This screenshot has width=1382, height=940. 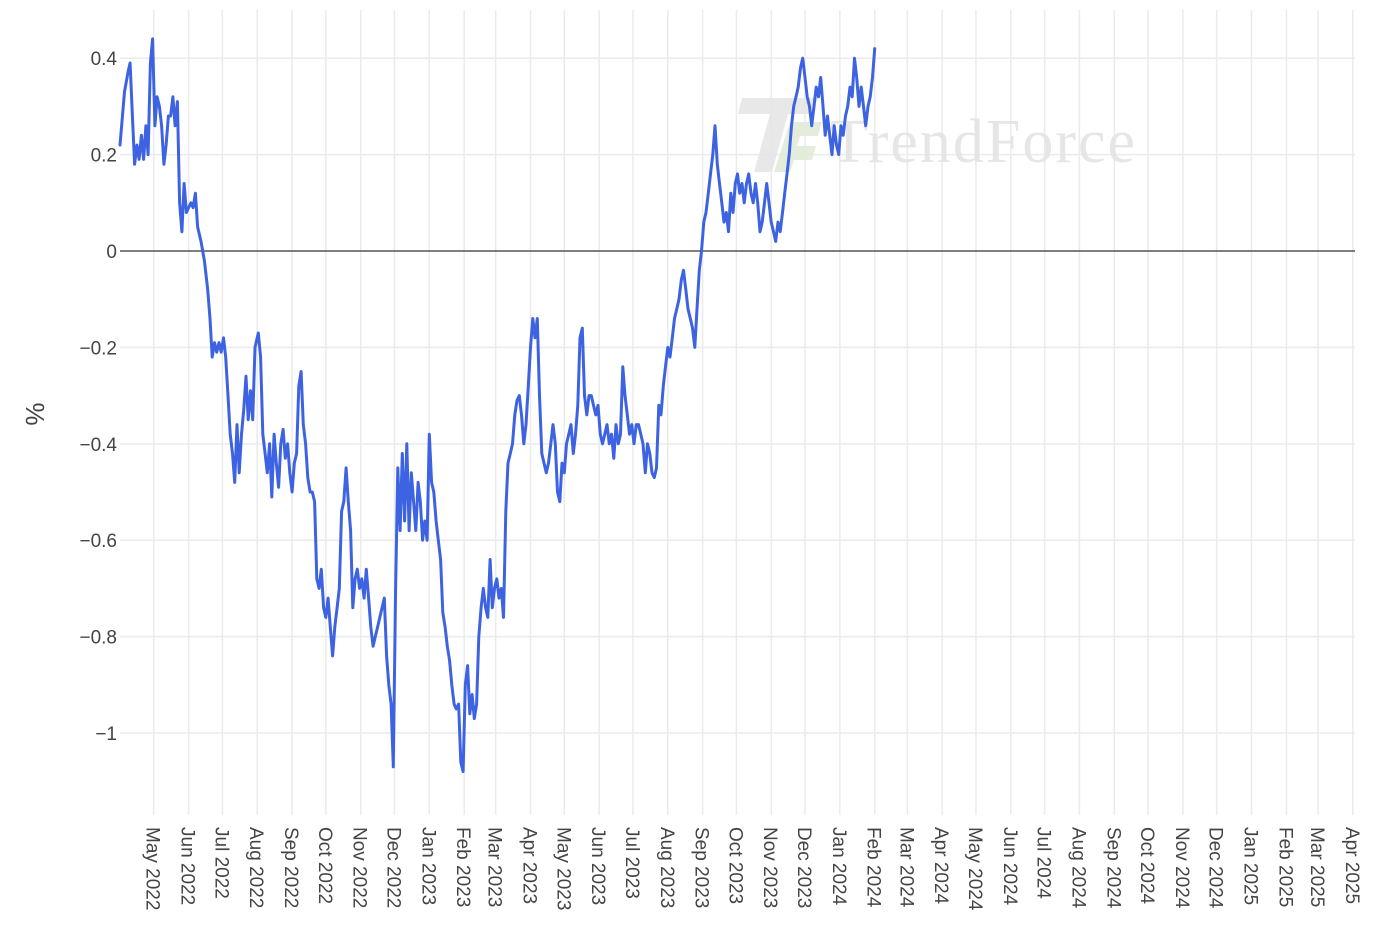 What do you see at coordinates (562, 868) in the screenshot?
I see `x-tick-label: May 2023` at bounding box center [562, 868].